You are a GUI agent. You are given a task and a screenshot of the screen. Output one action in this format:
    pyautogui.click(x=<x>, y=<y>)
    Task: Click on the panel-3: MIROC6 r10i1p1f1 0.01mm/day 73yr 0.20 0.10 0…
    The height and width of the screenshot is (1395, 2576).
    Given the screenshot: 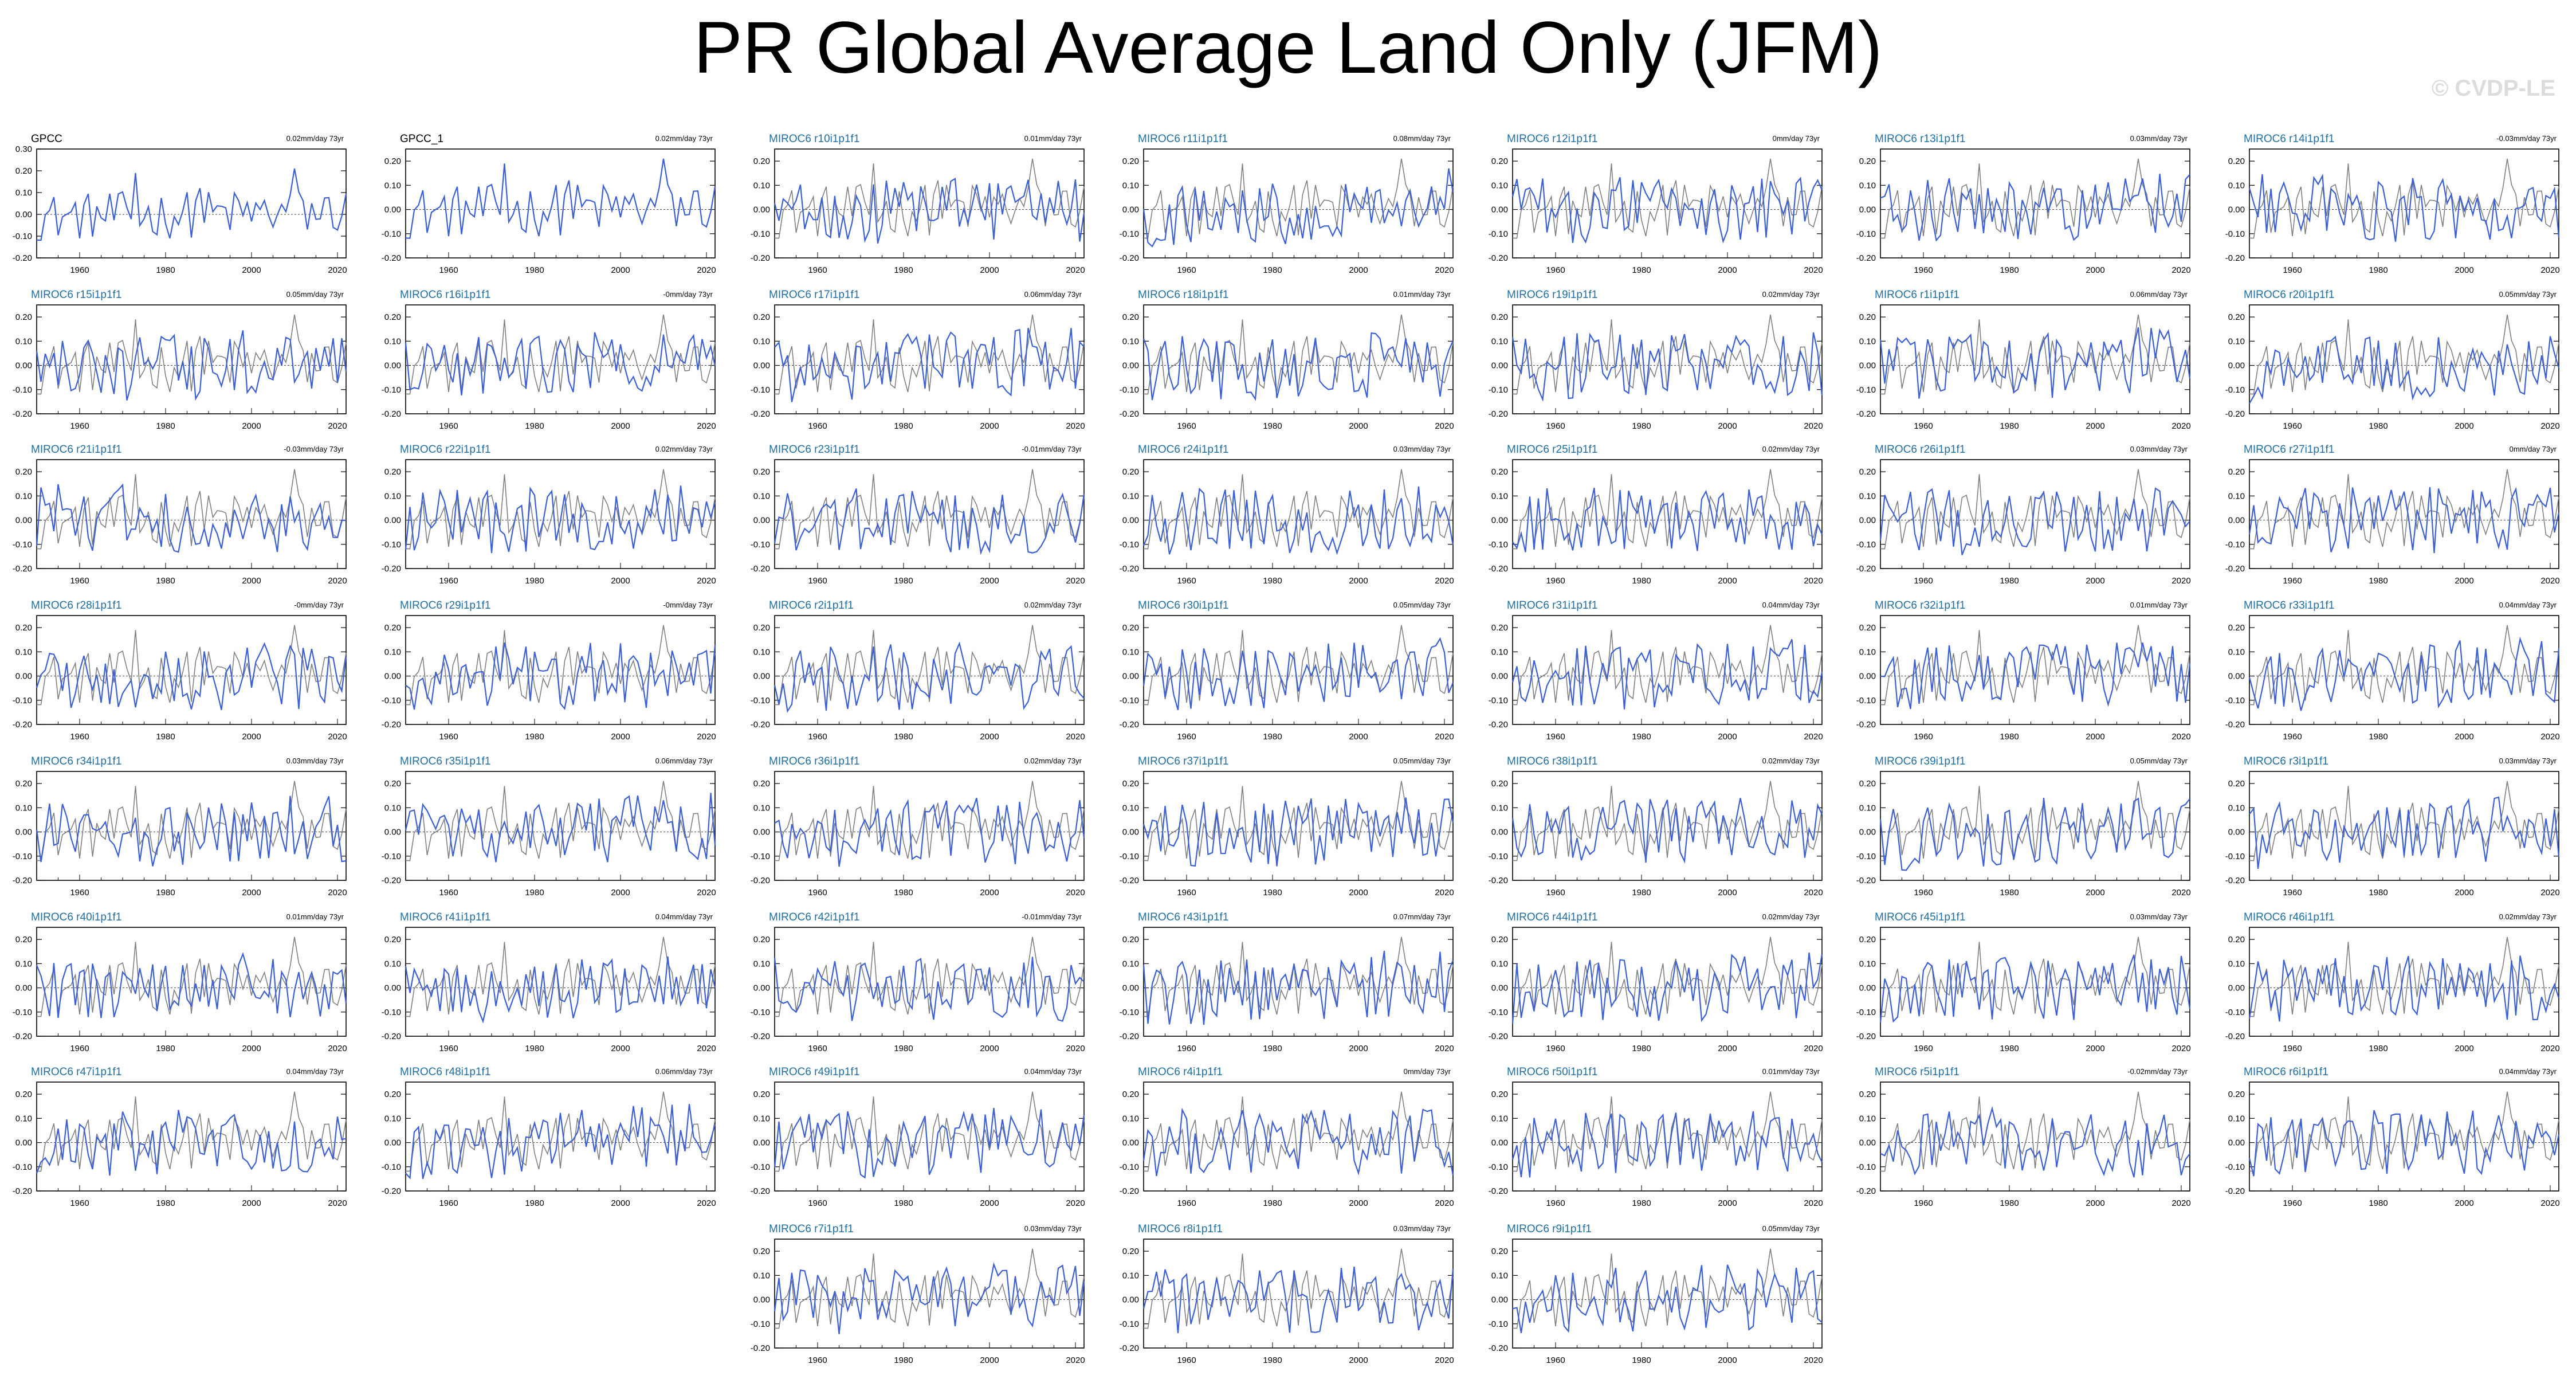 What is the action you would take?
    pyautogui.click(x=918, y=204)
    